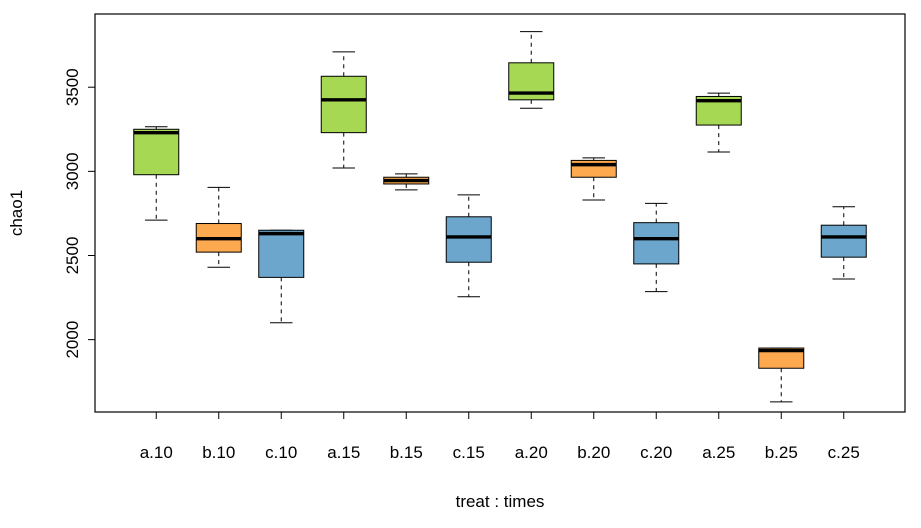 The width and height of the screenshot is (921, 528). Describe the element at coordinates (781, 375) in the screenshot. I see `boxplot-b.25` at that location.